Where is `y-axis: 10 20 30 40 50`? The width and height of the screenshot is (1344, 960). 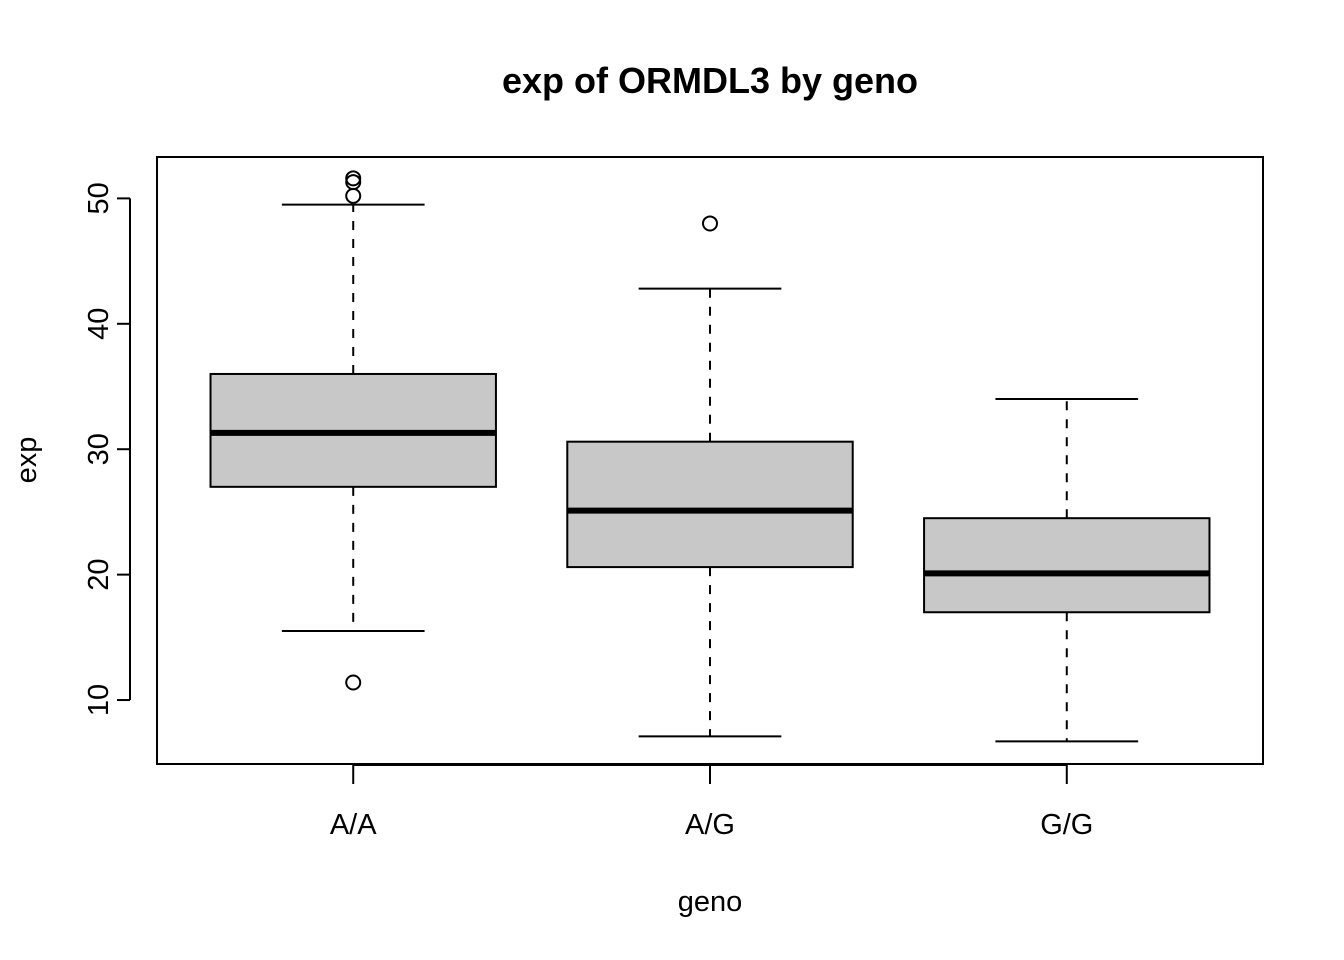 y-axis: 10 20 30 40 50 is located at coordinates (107, 449).